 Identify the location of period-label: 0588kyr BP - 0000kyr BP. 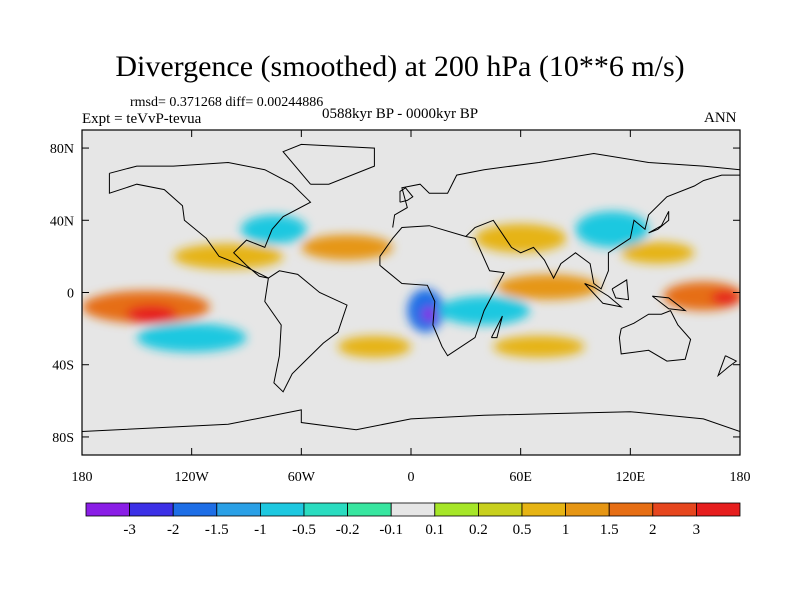
(400, 114).